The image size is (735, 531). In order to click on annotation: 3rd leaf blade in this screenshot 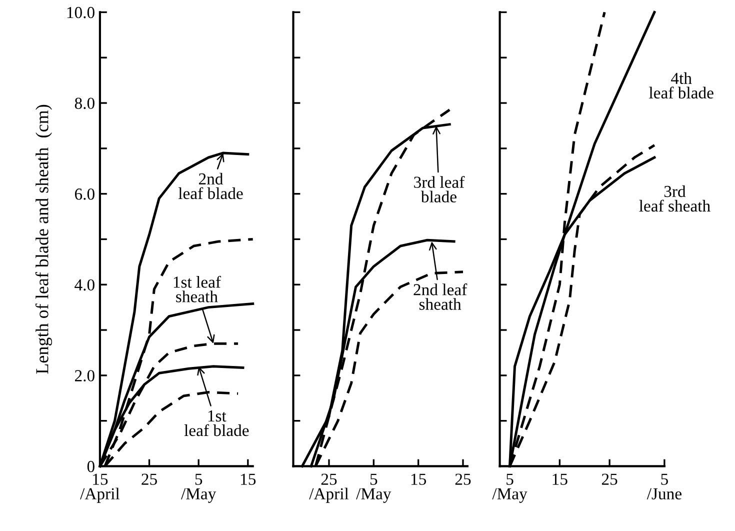, I will do `click(439, 189)`.